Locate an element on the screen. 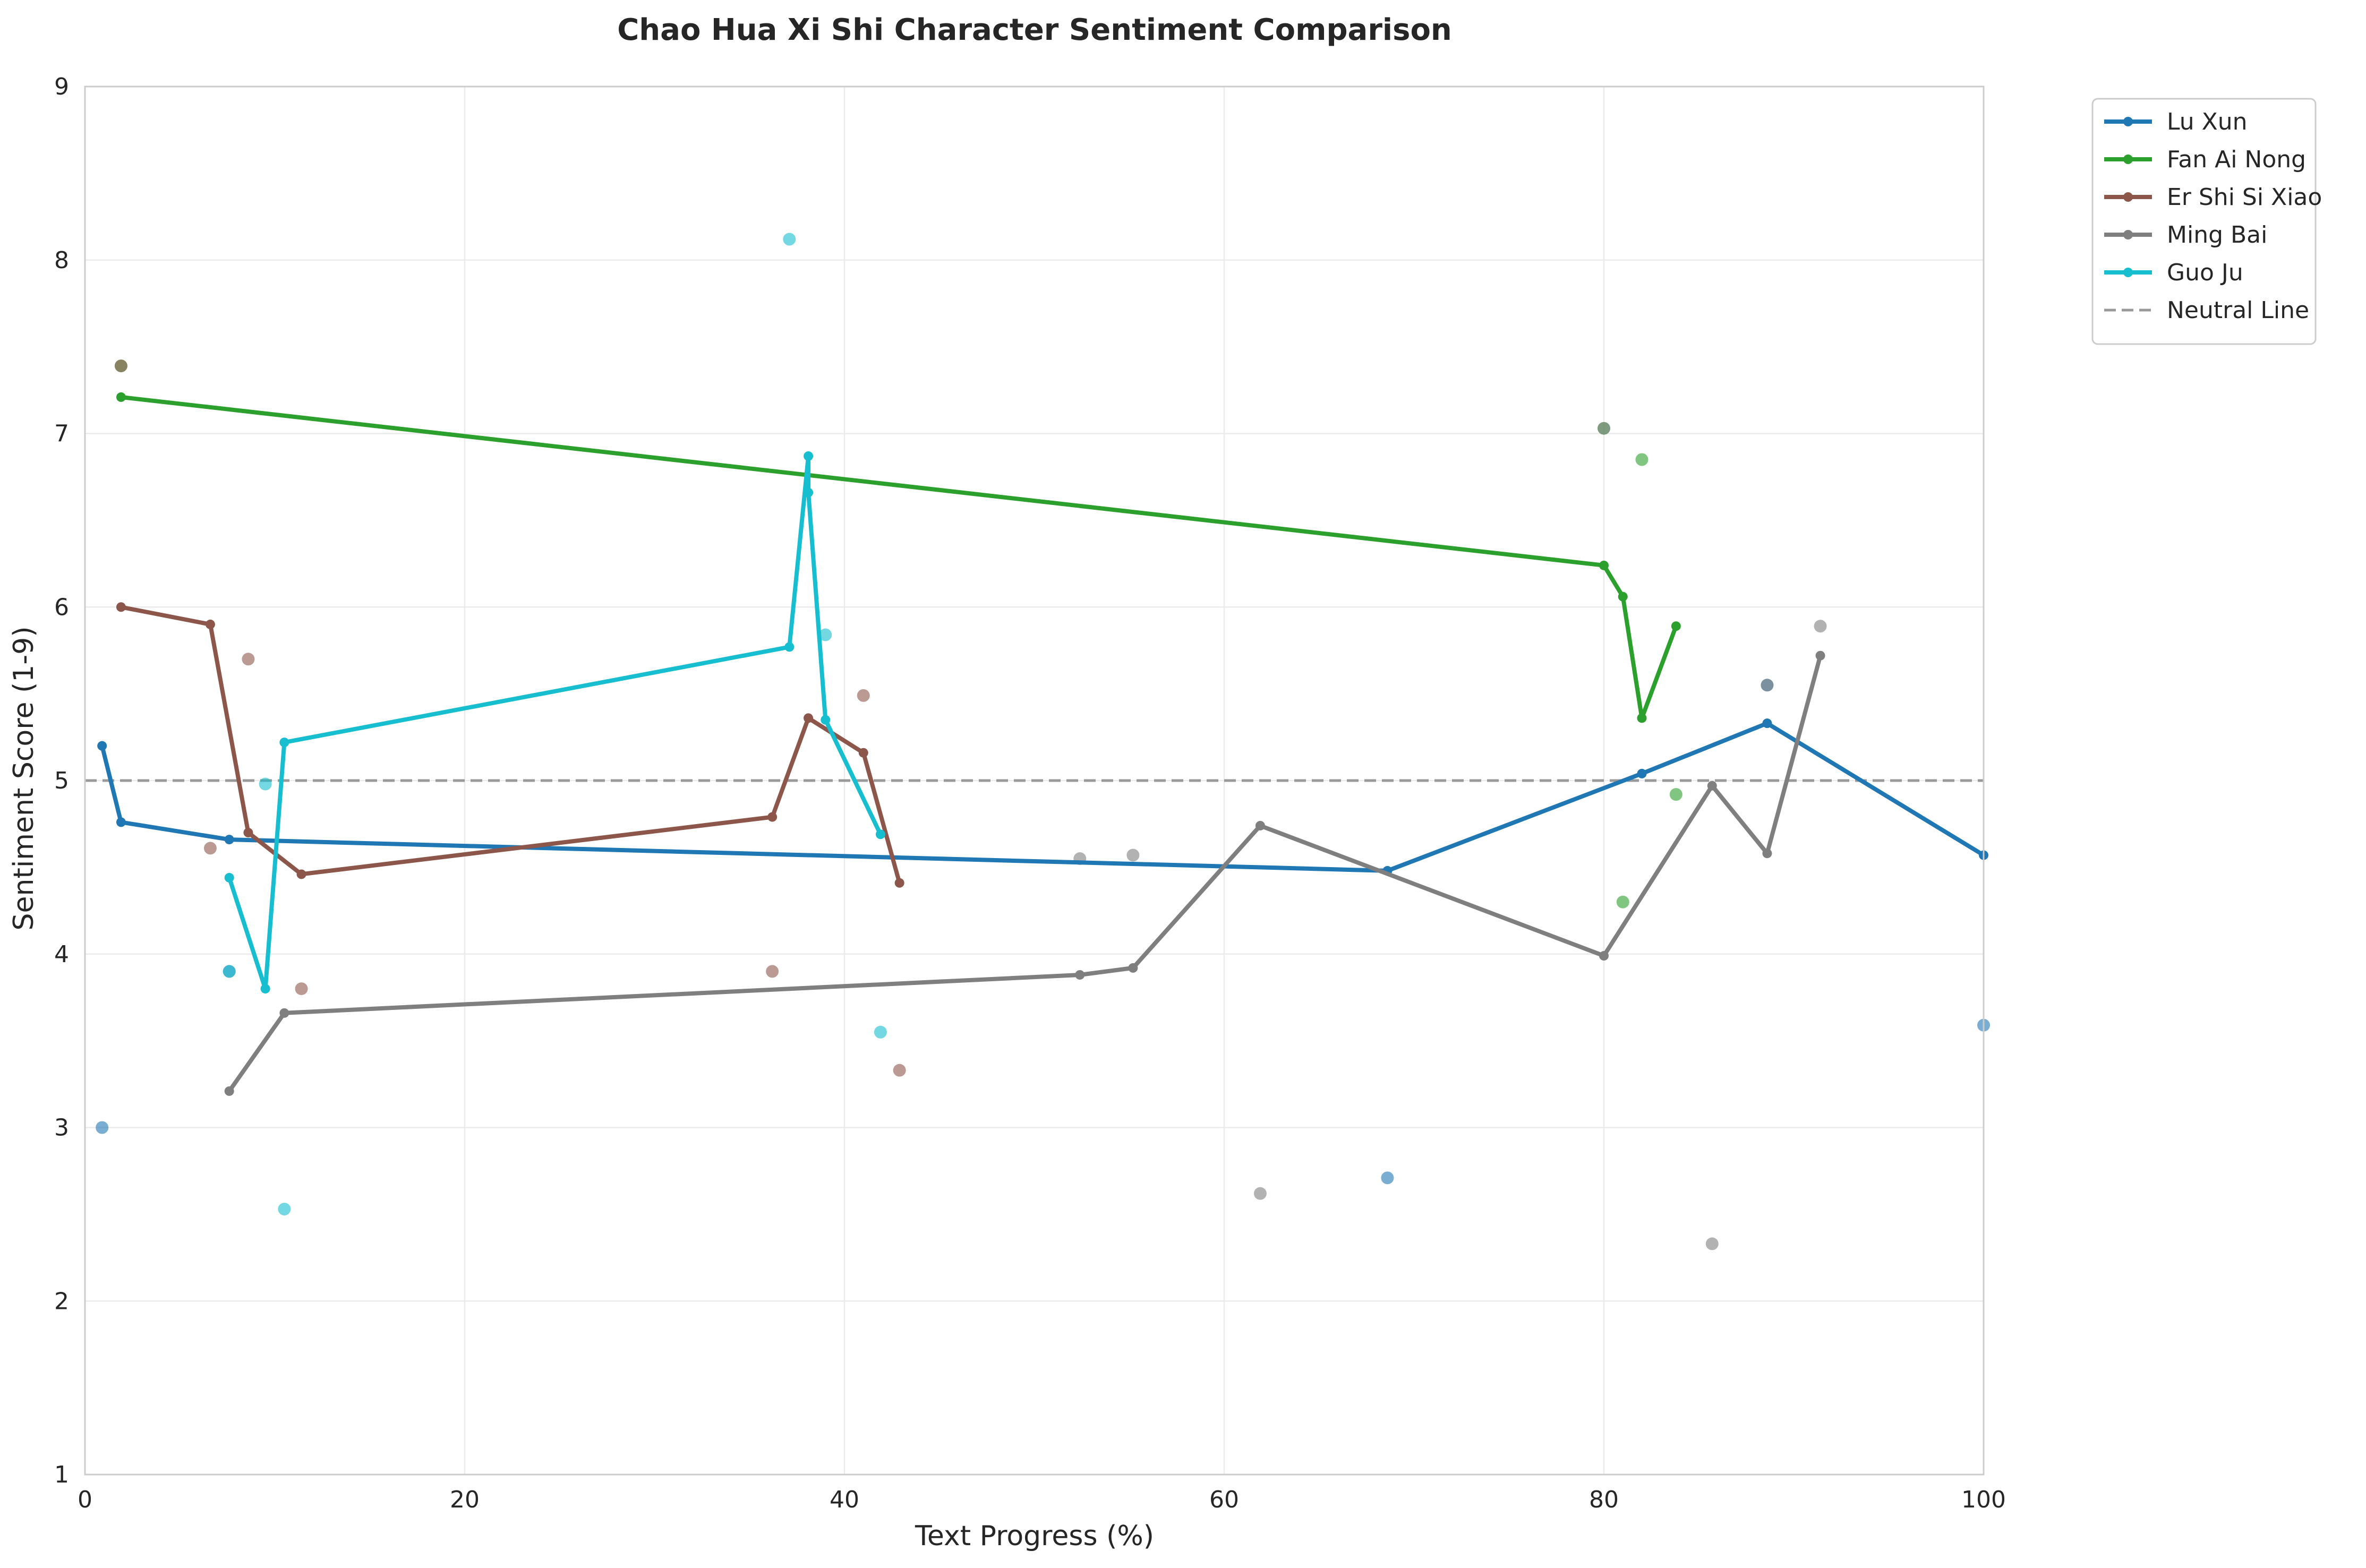 Image resolution: width=2366 pixels, height=1568 pixels. lu-xun-series is located at coordinates (1042, 797).